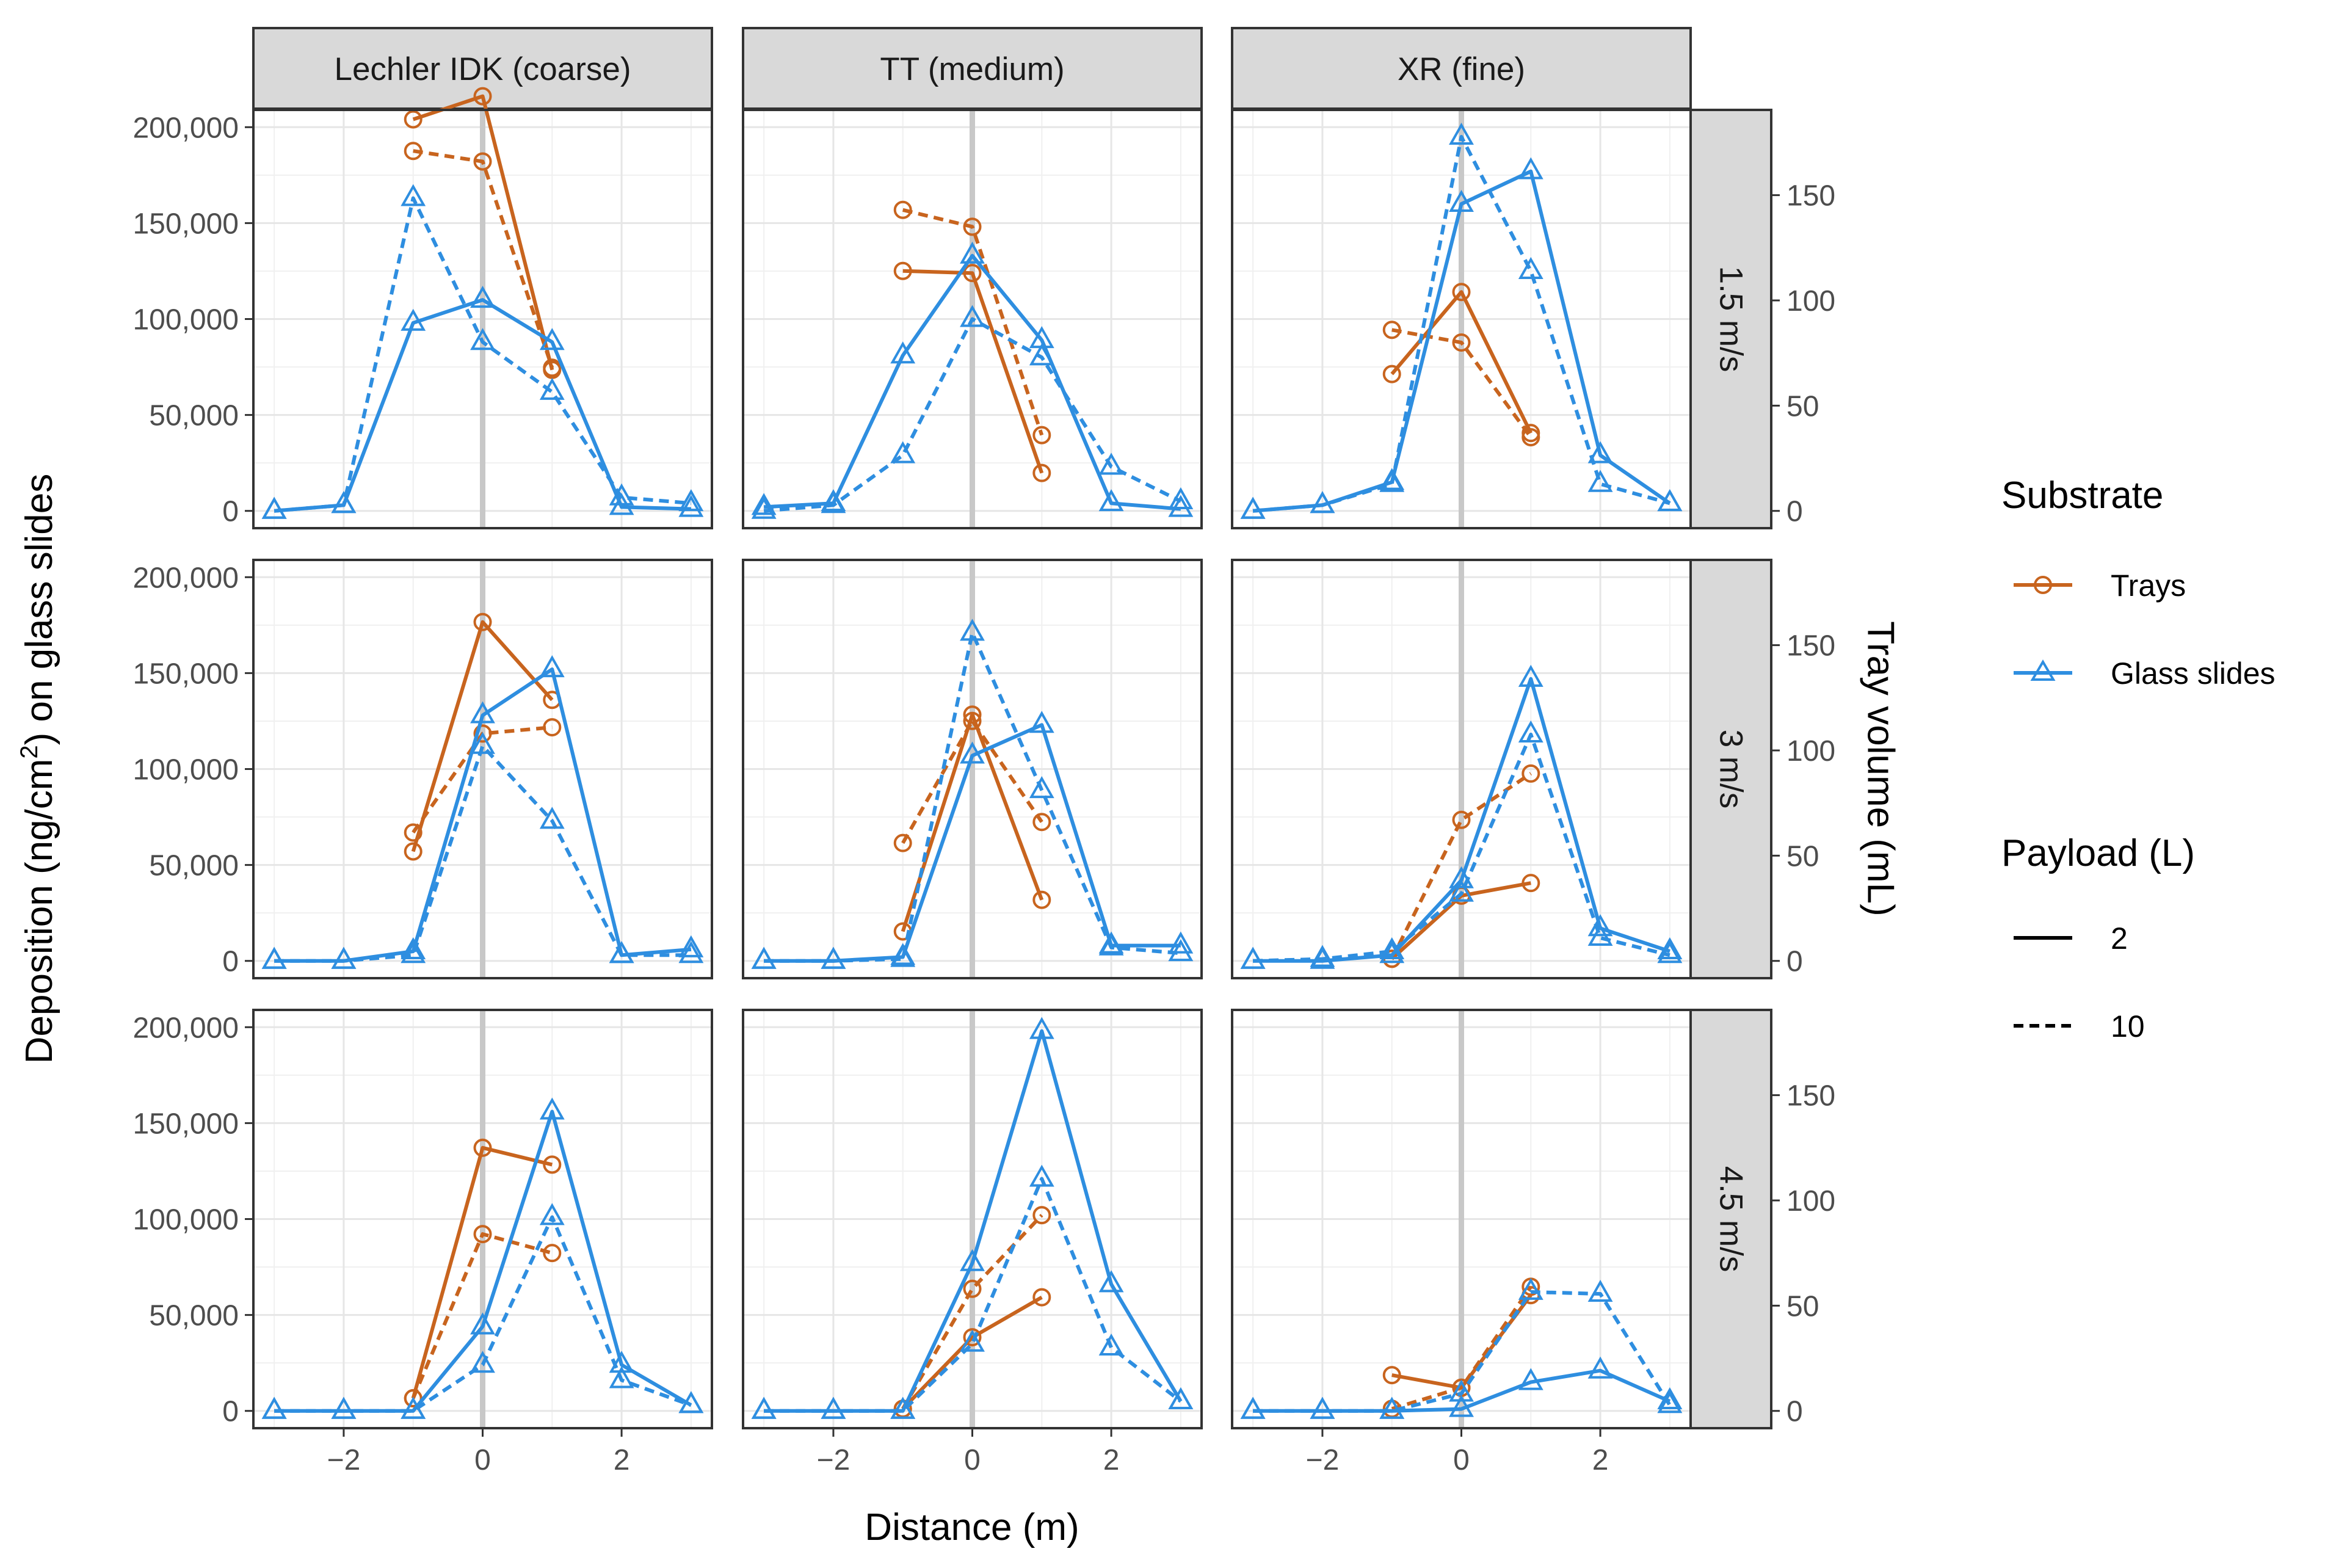  I want to click on x-tick-label: 0, so click(973, 1460).